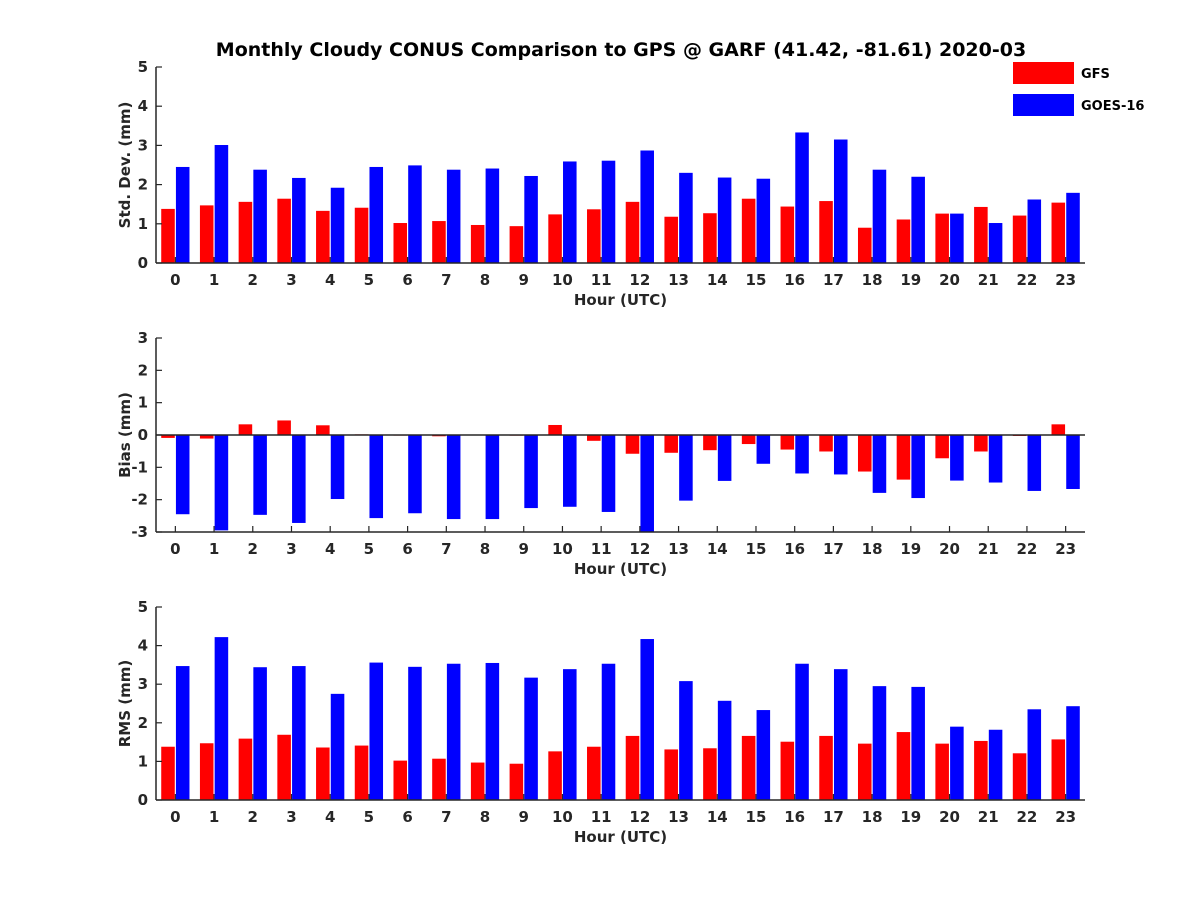  Describe the element at coordinates (253, 817) in the screenshot. I see `x-tick-label: 2` at that location.